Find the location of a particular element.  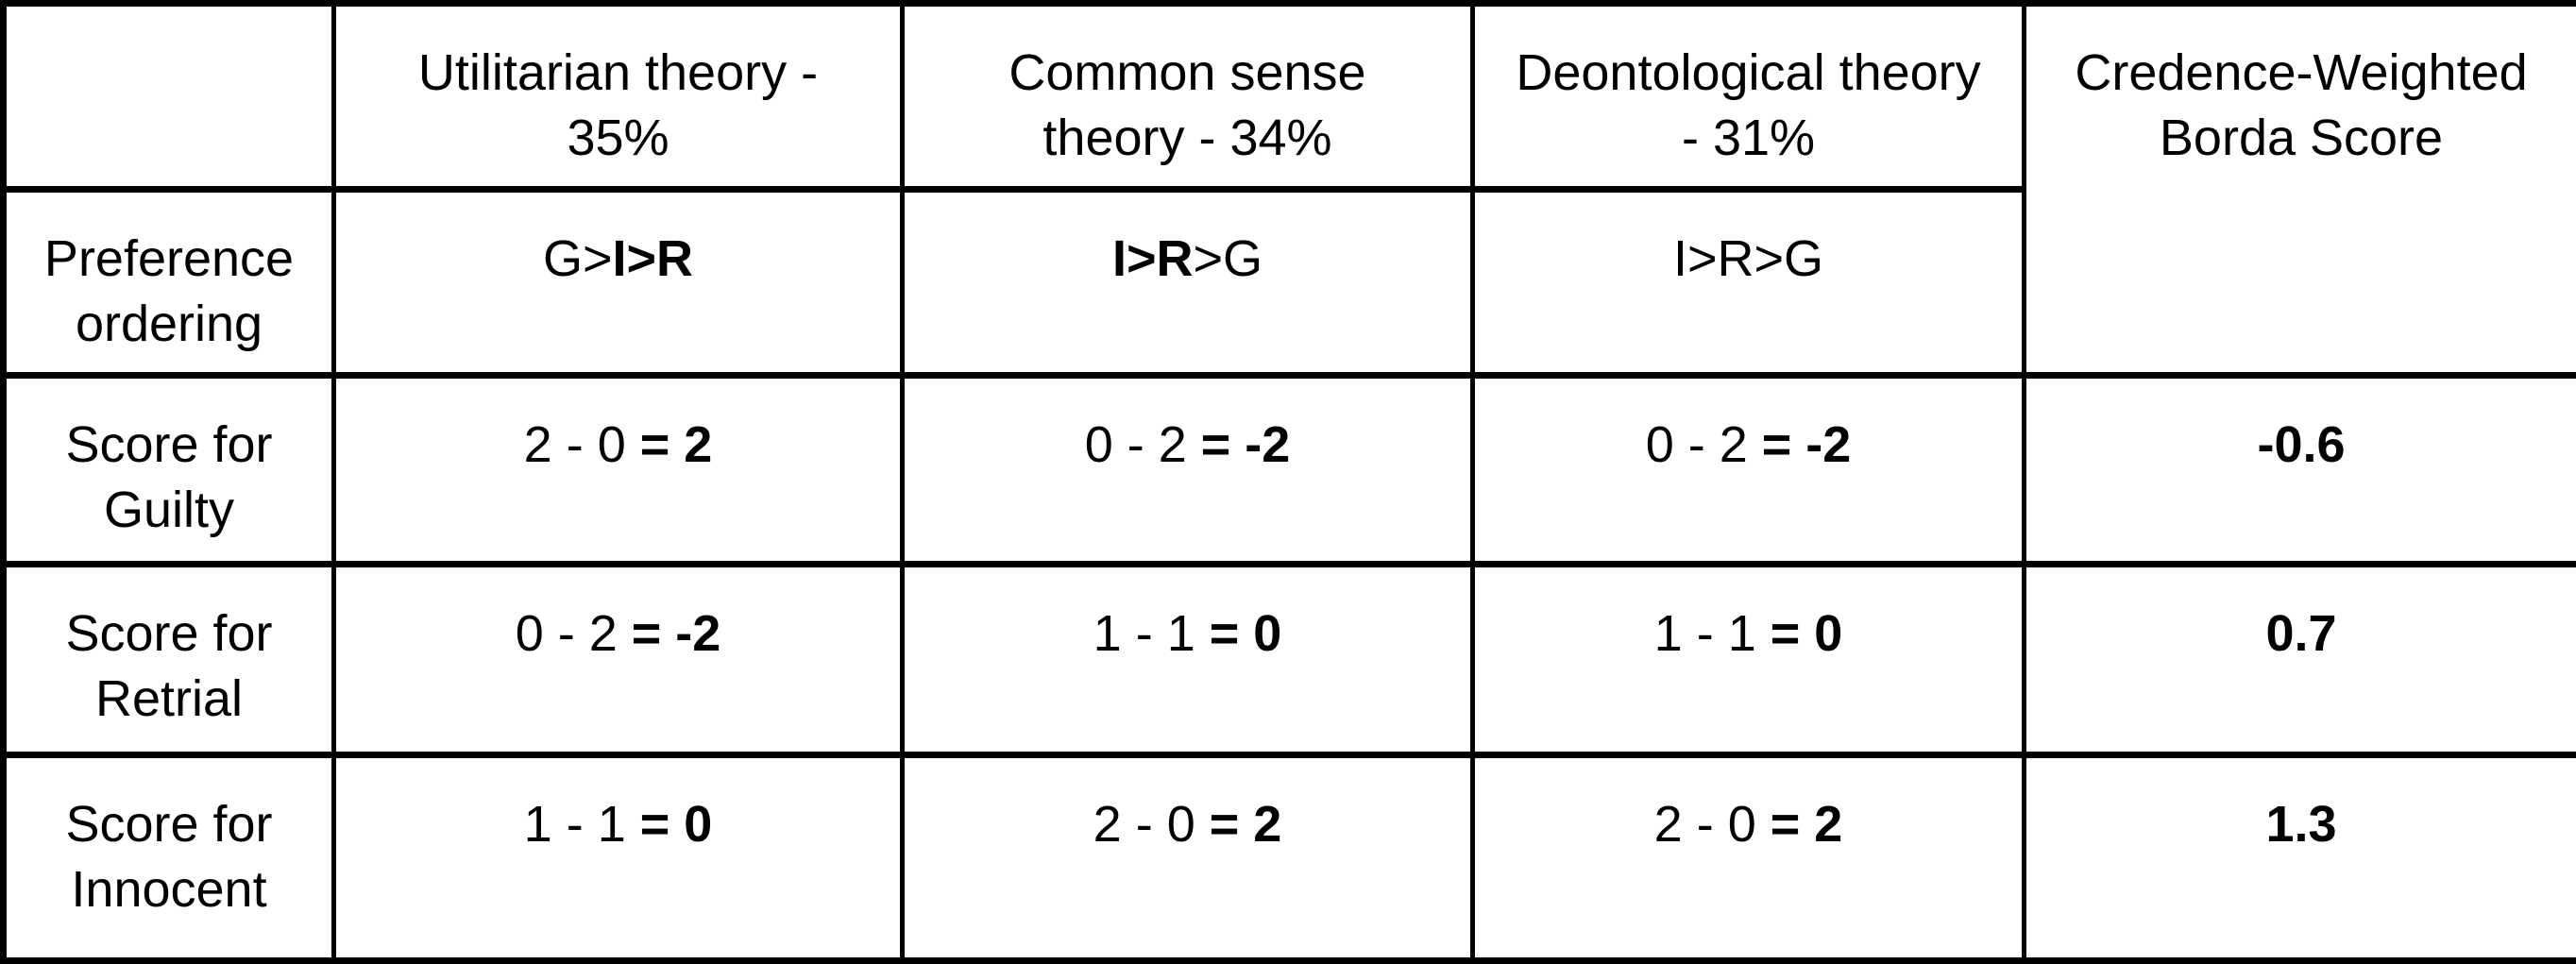

ordering-regular-segment: I>R>G is located at coordinates (1748, 258).